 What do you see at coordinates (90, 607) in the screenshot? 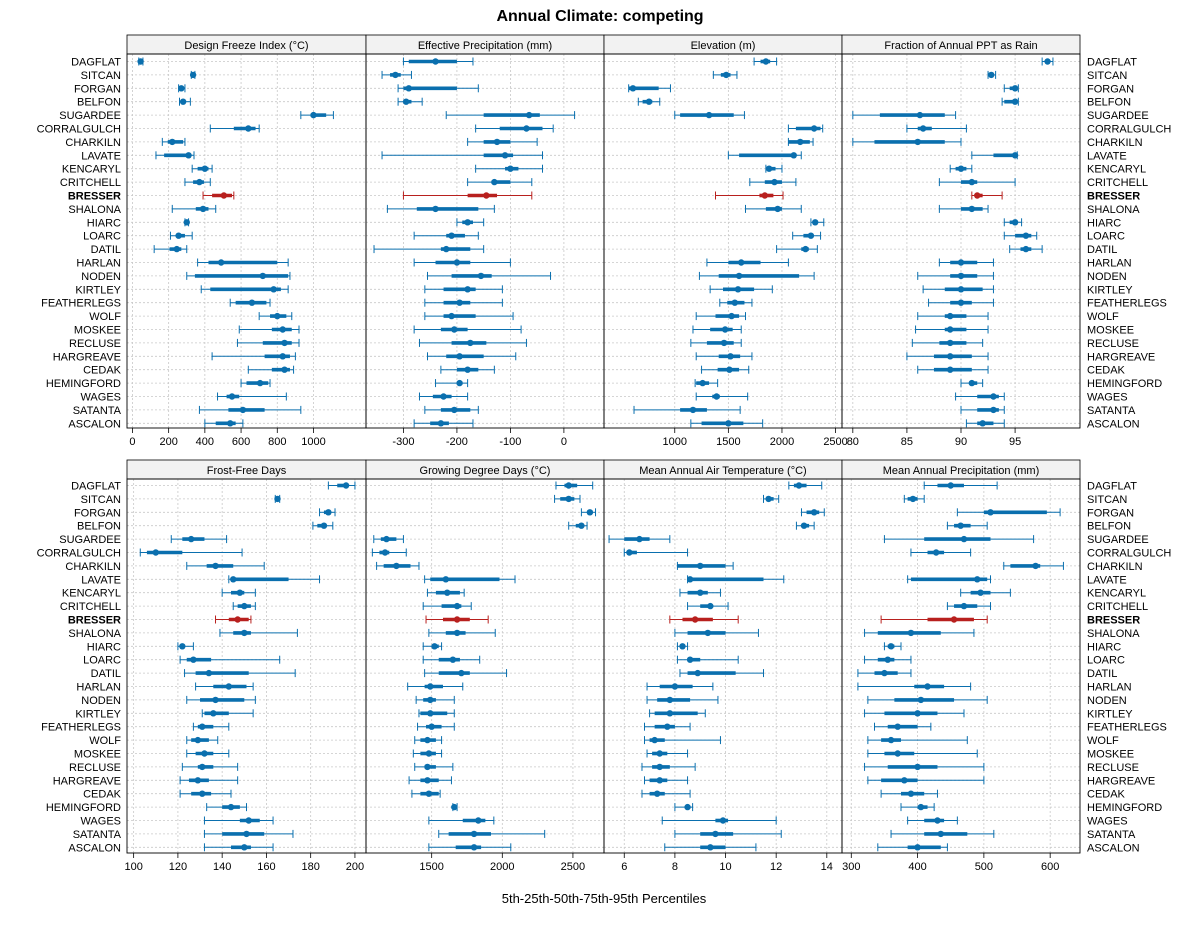
I see `site-label-left: CRITCHELL` at bounding box center [90, 607].